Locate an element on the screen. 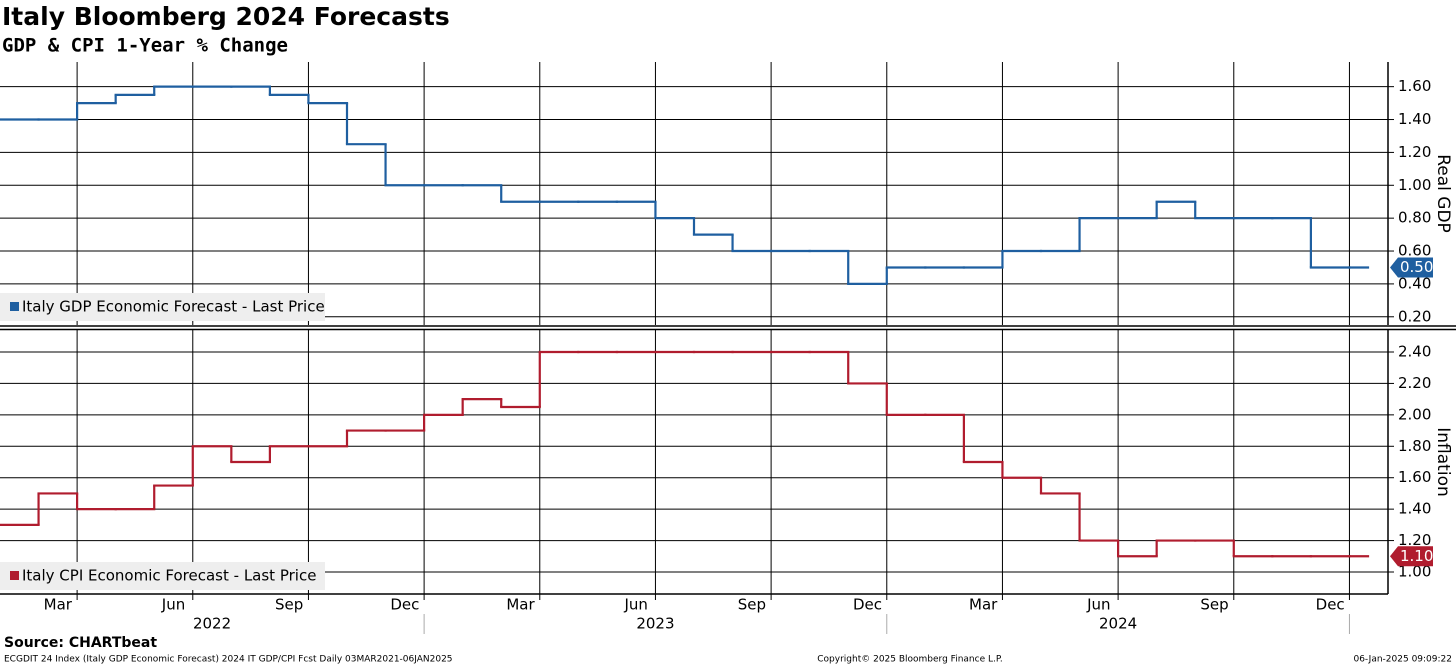 This screenshot has width=1456, height=666. legend-label: Italy GDP Economic Forecast - Last Price is located at coordinates (173, 307).